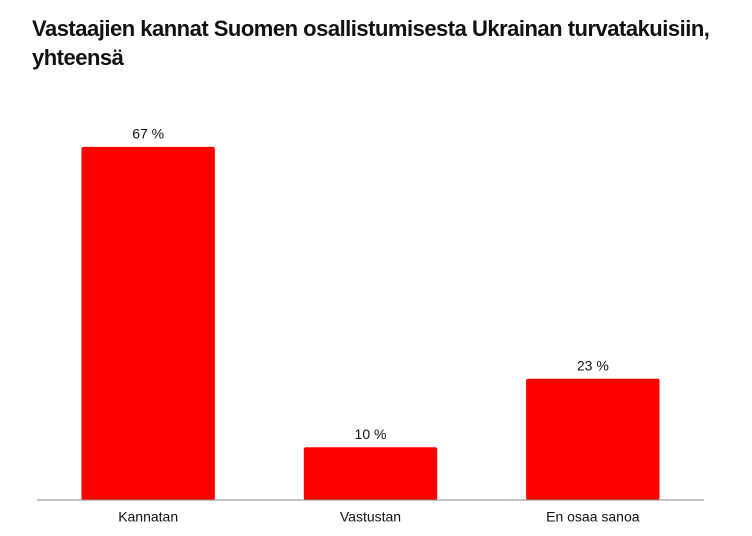 Image resolution: width=752 pixels, height=536 pixels. I want to click on value-label: 10 %, so click(371, 434).